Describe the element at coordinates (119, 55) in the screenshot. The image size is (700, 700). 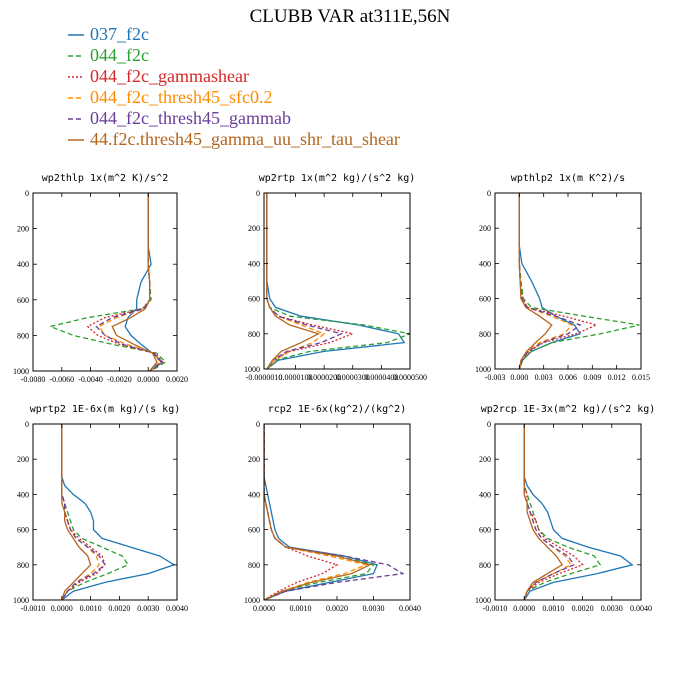
I see `legend-label: 044_f2c` at that location.